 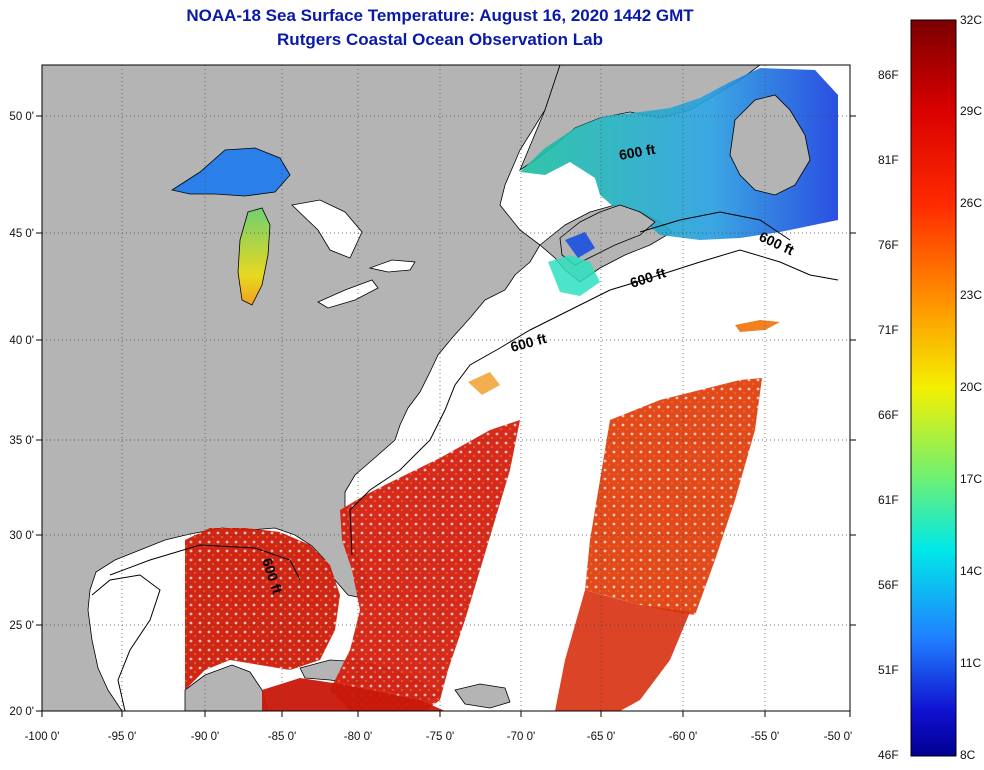 What do you see at coordinates (888, 415) in the screenshot?
I see `colorbar-f-label: 66F` at bounding box center [888, 415].